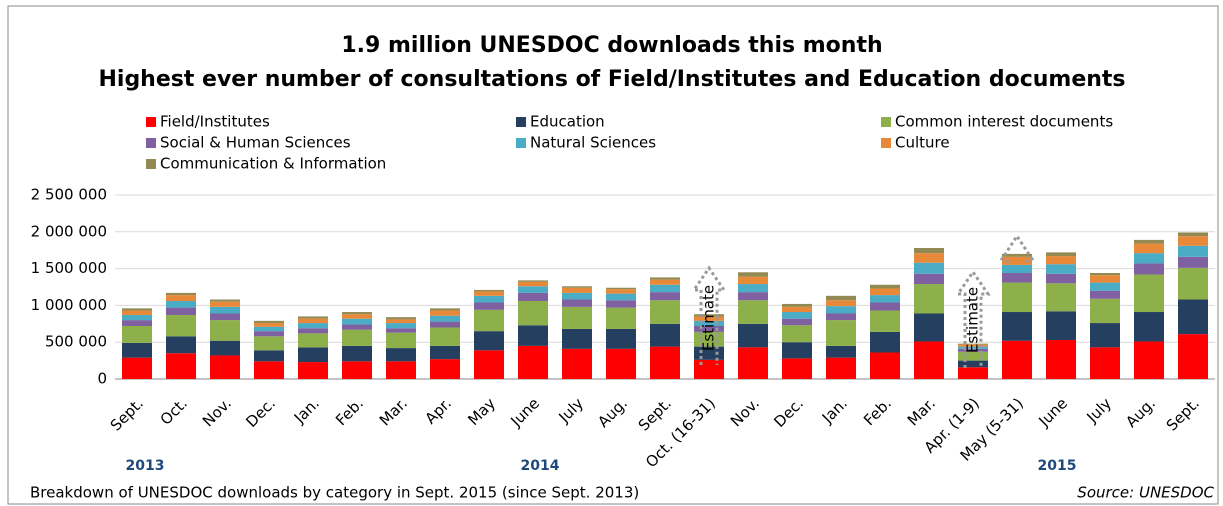  Describe the element at coordinates (1052, 412) in the screenshot. I see `x-tick-label: June` at that location.